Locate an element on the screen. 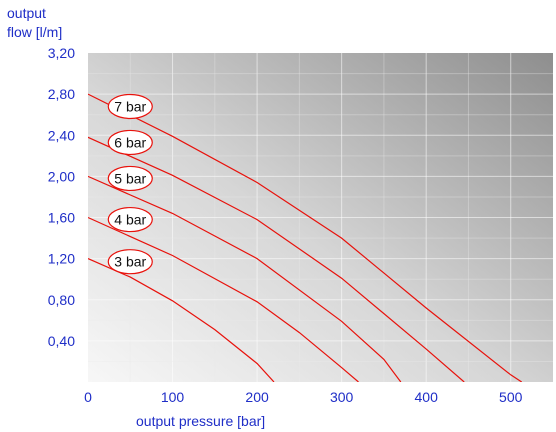 The width and height of the screenshot is (556, 432). x-tick-label: 100 is located at coordinates (173, 397).